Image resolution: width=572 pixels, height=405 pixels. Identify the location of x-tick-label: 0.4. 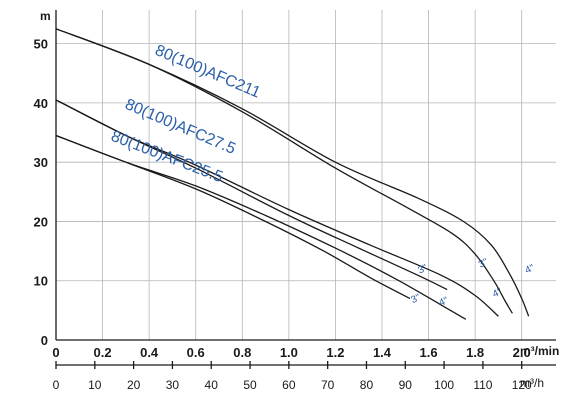
(149, 352).